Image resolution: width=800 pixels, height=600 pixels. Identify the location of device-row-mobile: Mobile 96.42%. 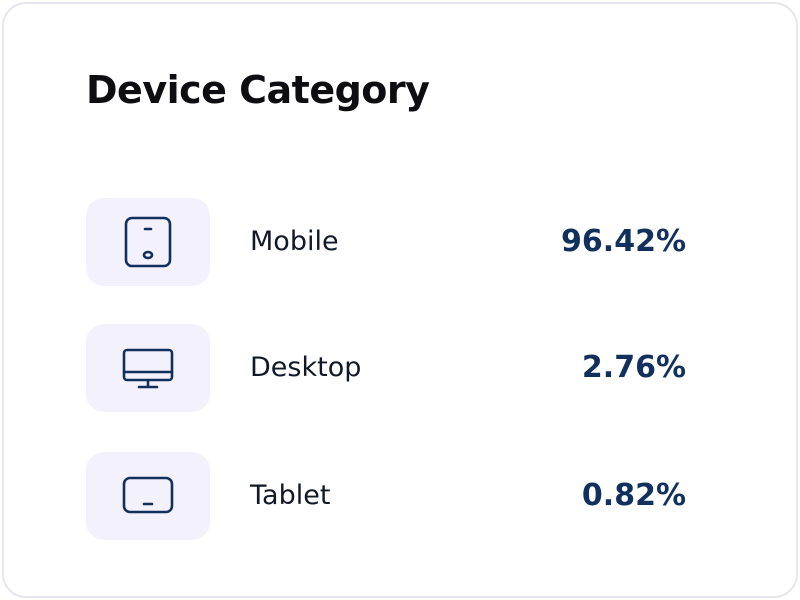
(388, 242).